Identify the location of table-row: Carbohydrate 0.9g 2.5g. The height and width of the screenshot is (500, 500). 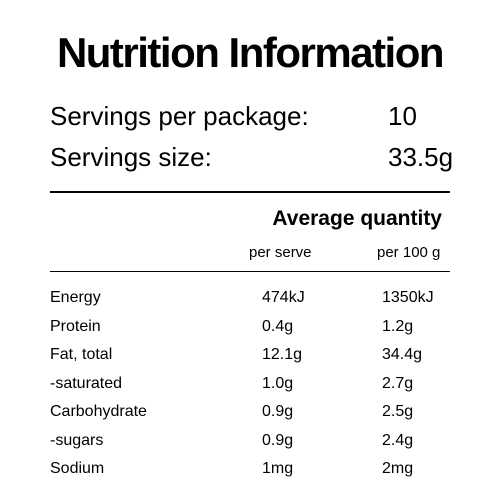
(250, 412).